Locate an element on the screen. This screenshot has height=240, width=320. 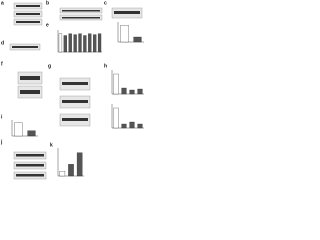
panel-label: e is located at coordinates (47, 25).